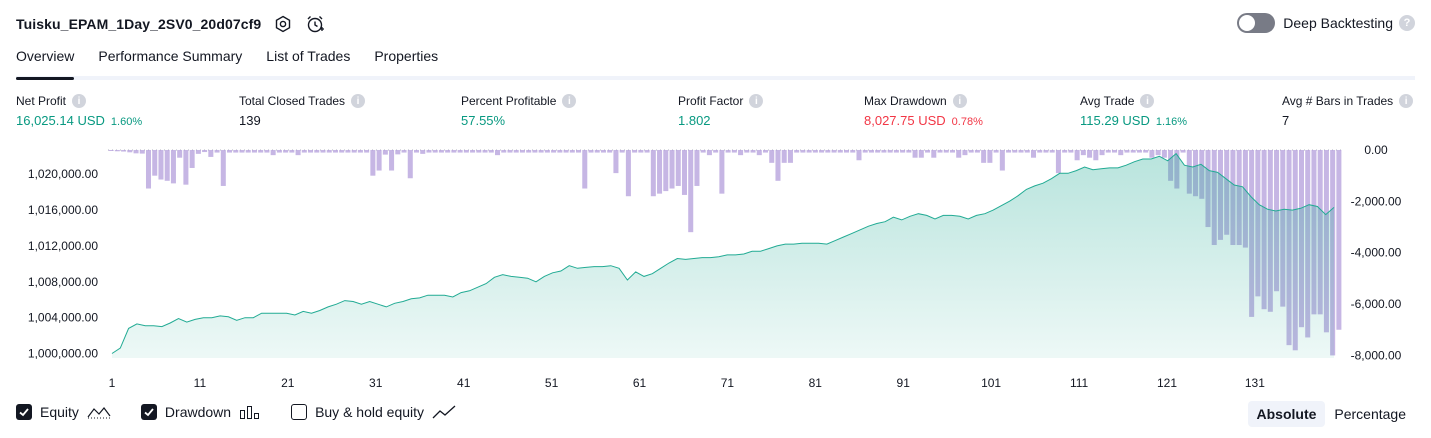 The image size is (1431, 438). Describe the element at coordinates (406, 56) in the screenshot. I see `tab-properties: Properties` at that location.